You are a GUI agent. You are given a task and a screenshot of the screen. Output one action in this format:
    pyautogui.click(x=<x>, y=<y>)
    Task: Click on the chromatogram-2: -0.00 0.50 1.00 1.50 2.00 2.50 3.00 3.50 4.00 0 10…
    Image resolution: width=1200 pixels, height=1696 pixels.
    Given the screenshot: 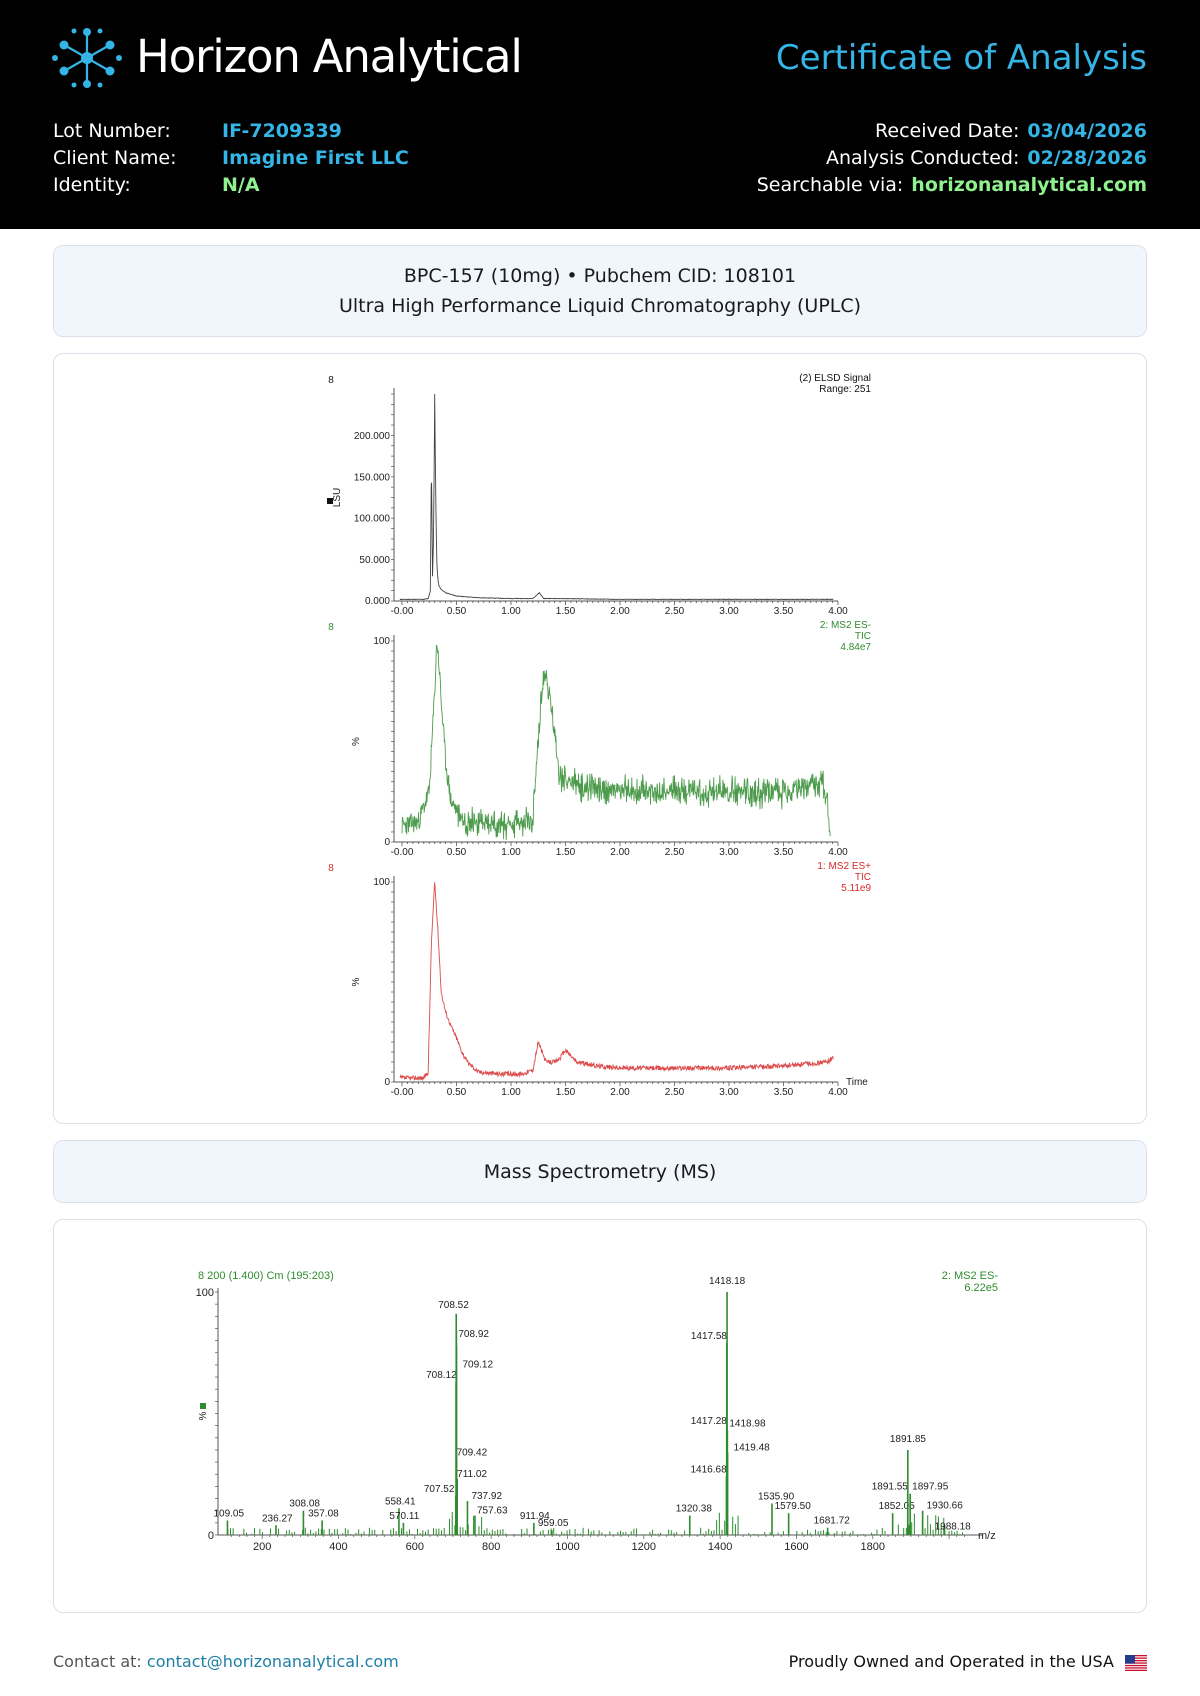 What is the action you would take?
    pyautogui.click(x=599, y=739)
    